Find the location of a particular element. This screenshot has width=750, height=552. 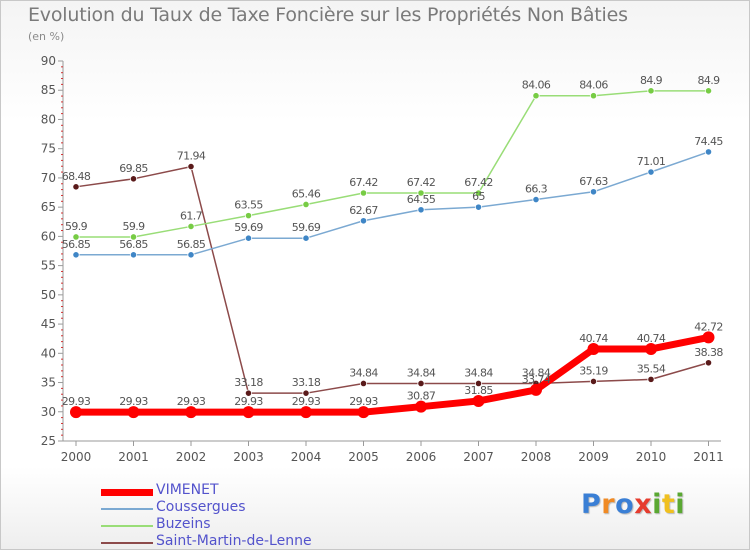

data-label: 30.87 is located at coordinates (421, 396).